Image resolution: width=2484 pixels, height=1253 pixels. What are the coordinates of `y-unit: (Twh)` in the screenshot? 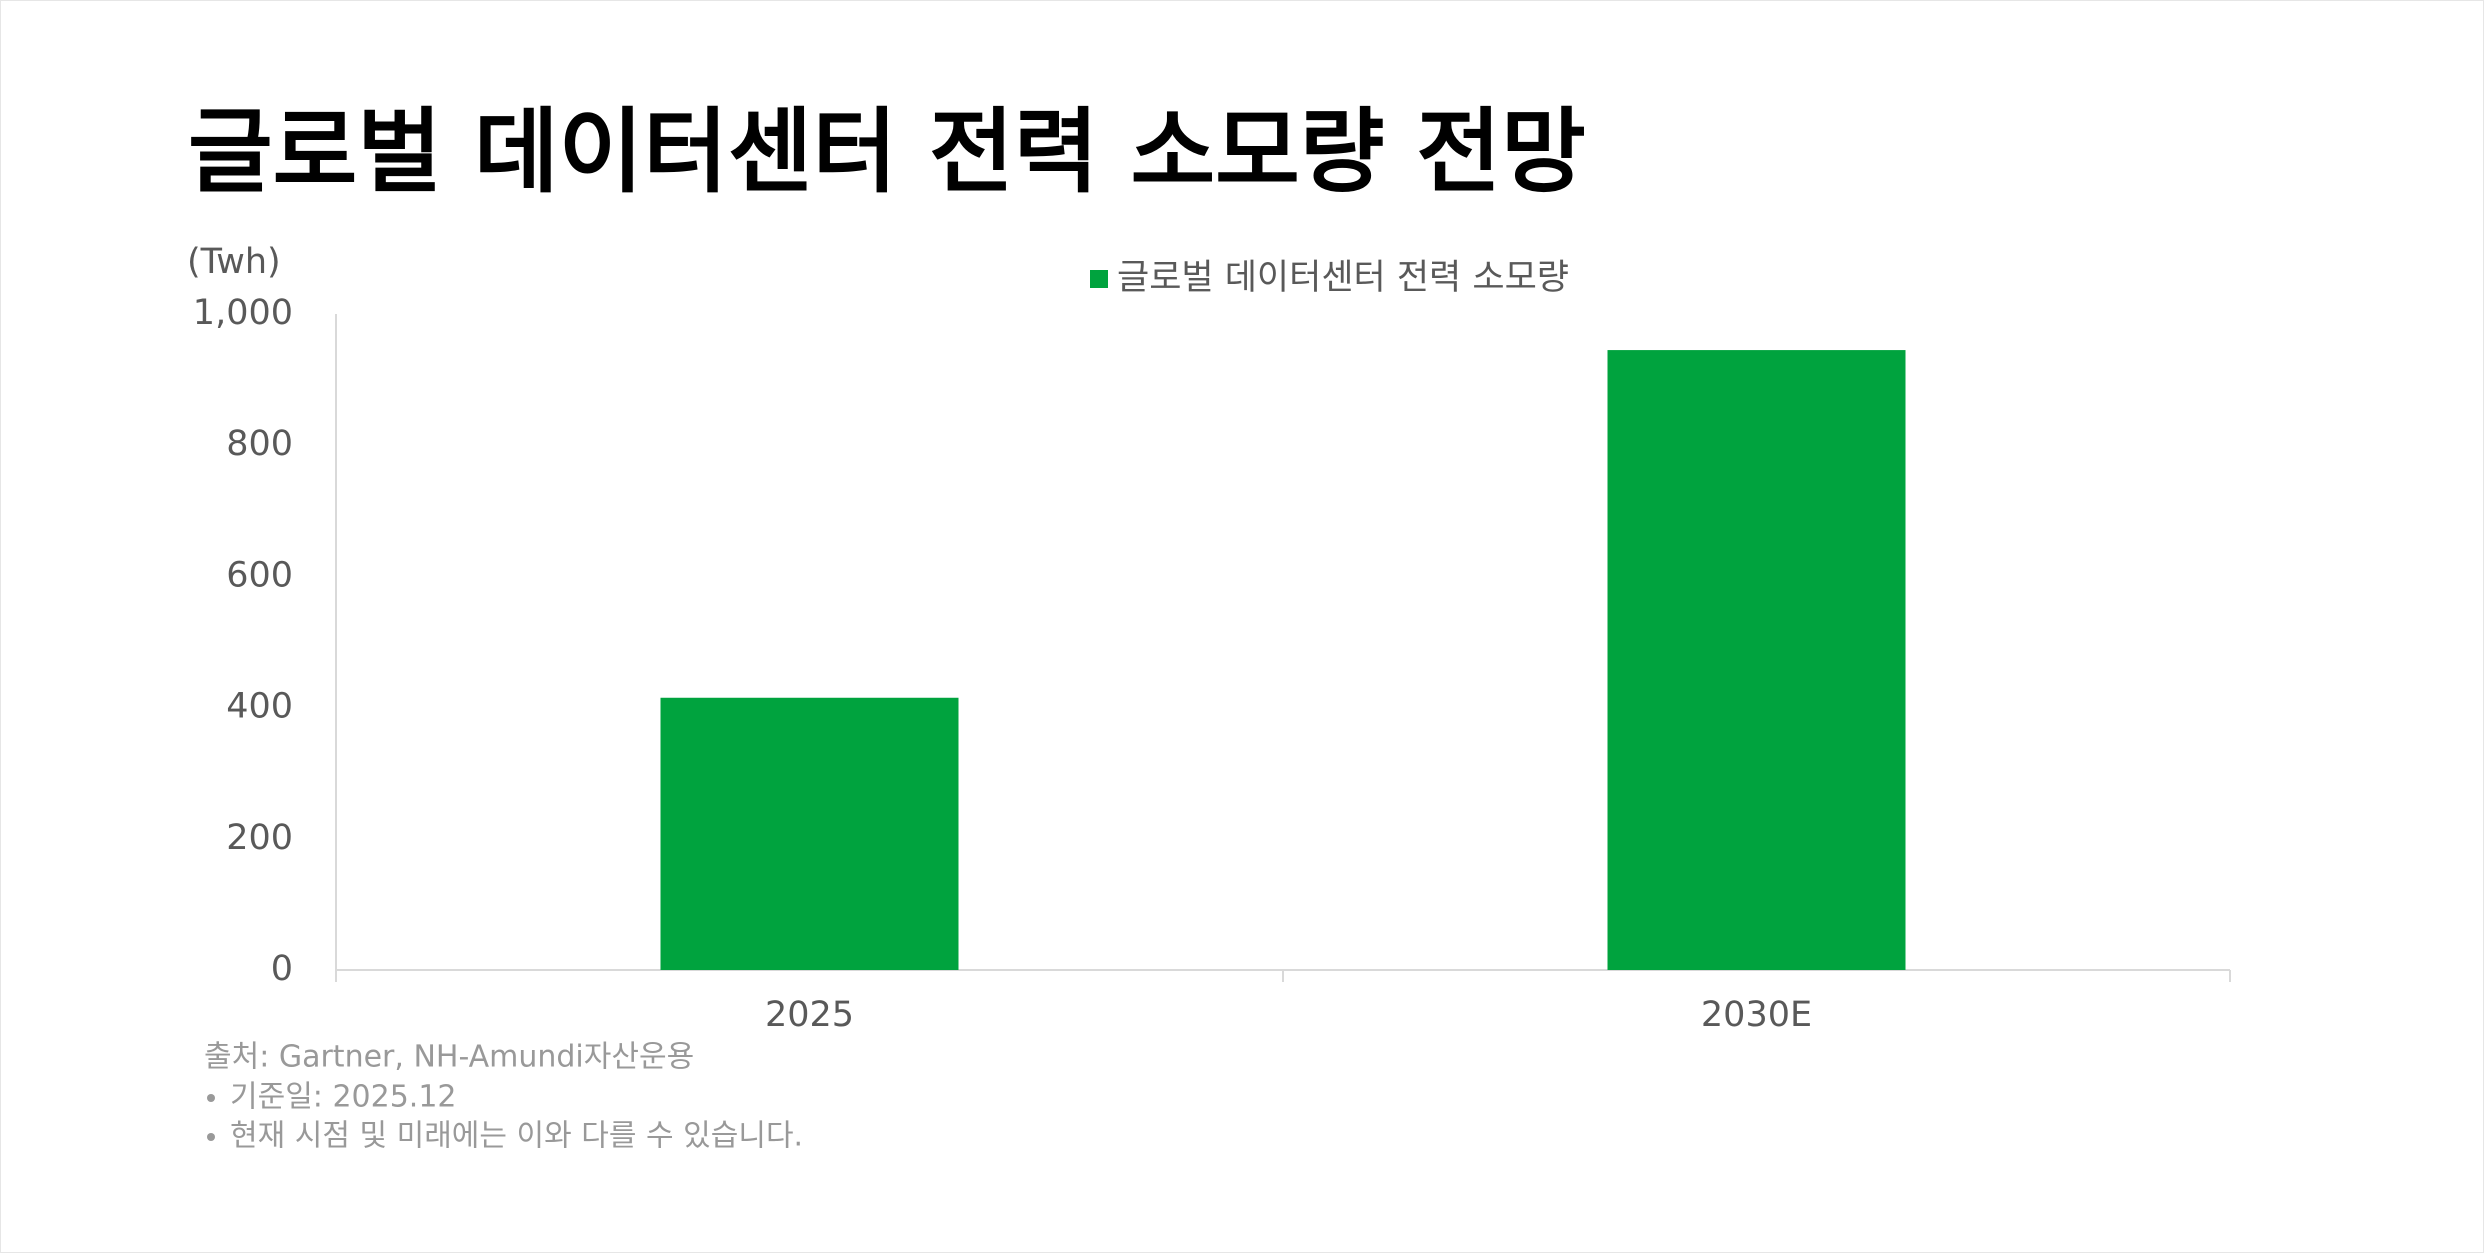 It's located at (234, 262).